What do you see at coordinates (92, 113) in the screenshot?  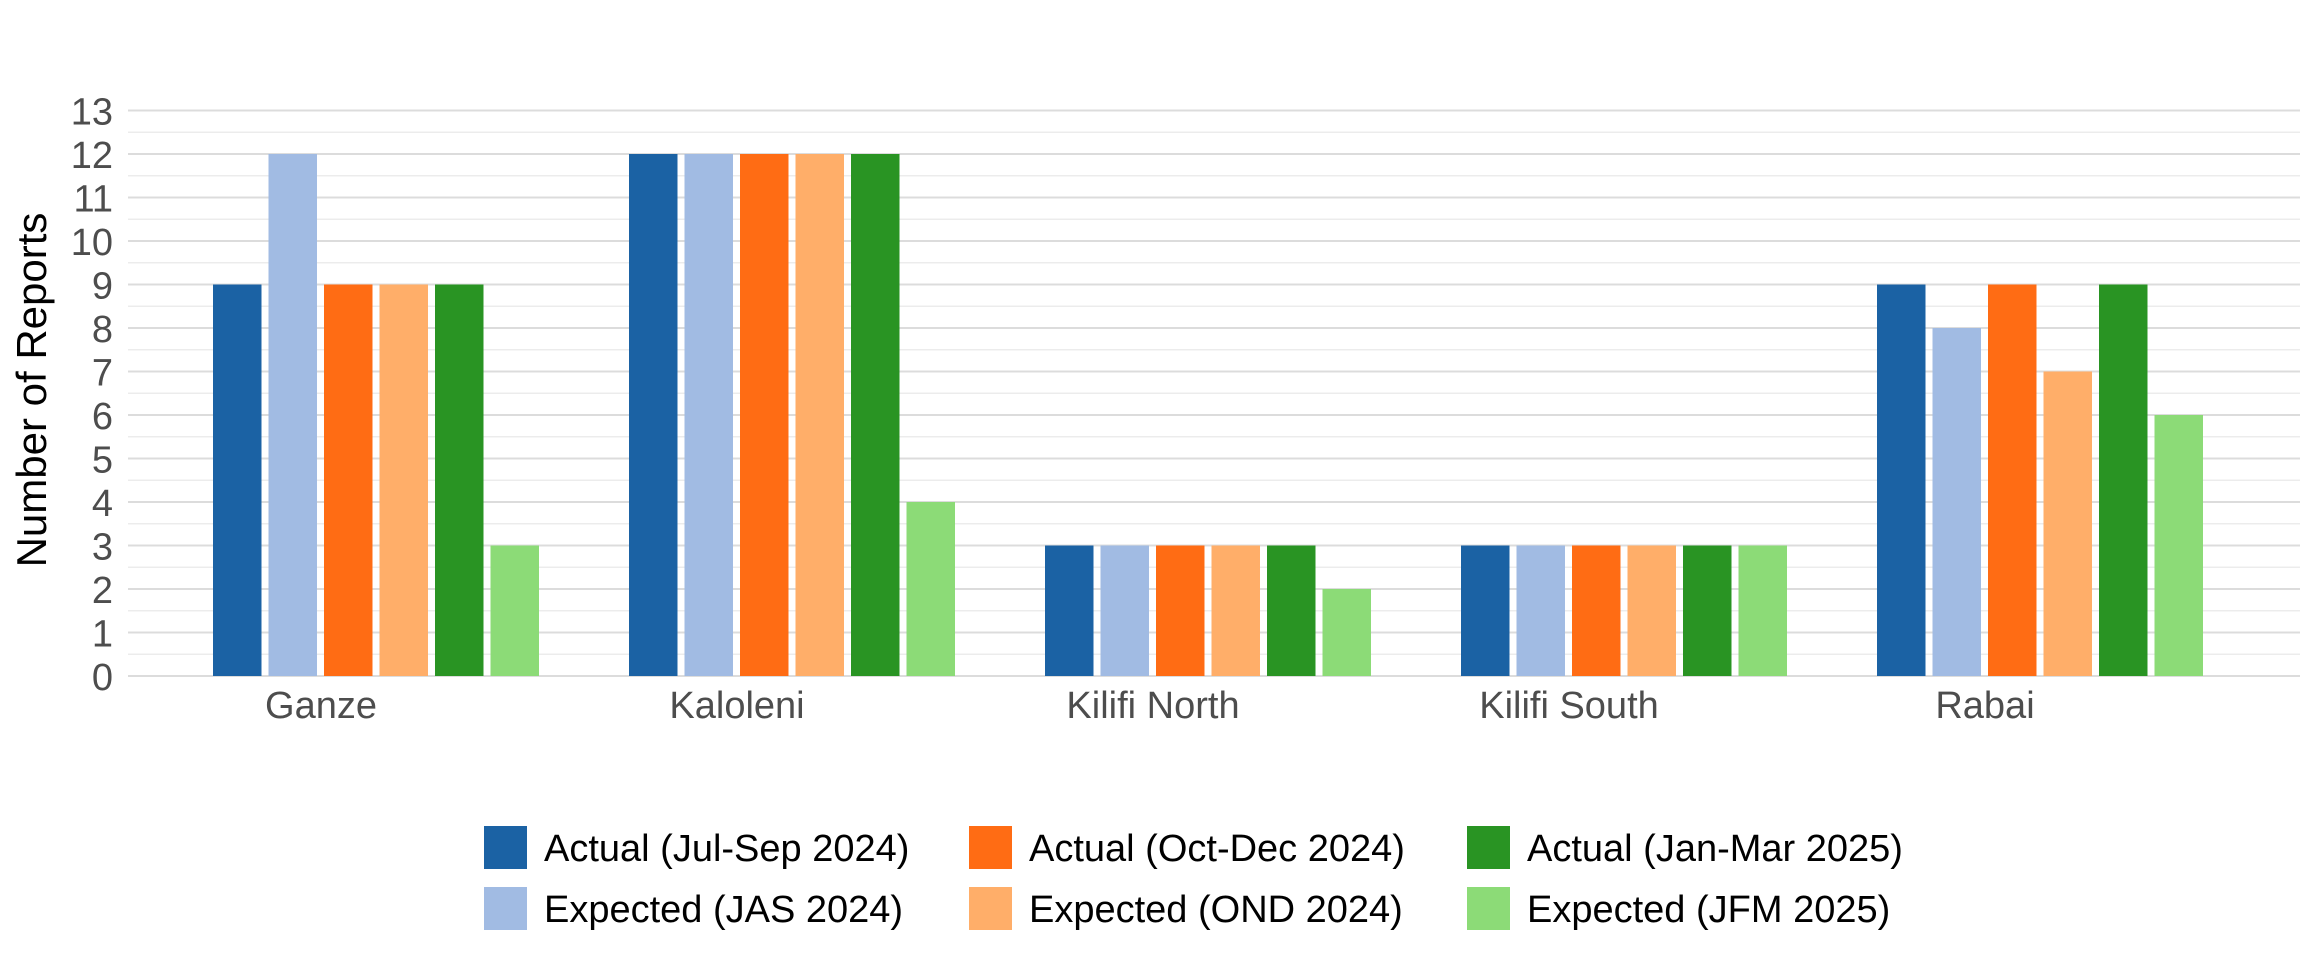 I see `y-tick-label: 13` at bounding box center [92, 113].